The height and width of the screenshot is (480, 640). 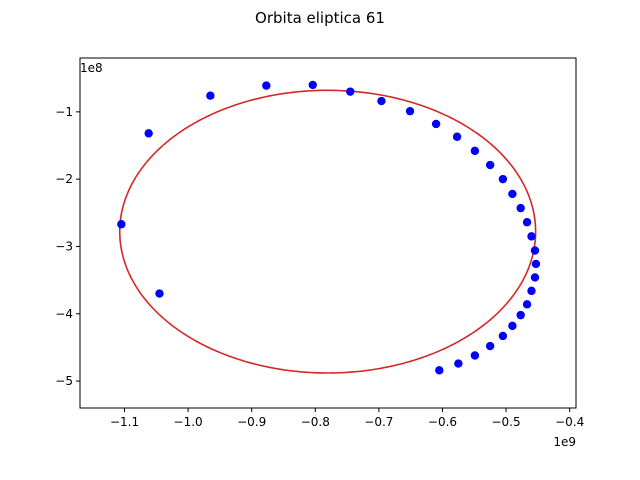 I want to click on y-tick-label: −4, so click(x=64, y=314).